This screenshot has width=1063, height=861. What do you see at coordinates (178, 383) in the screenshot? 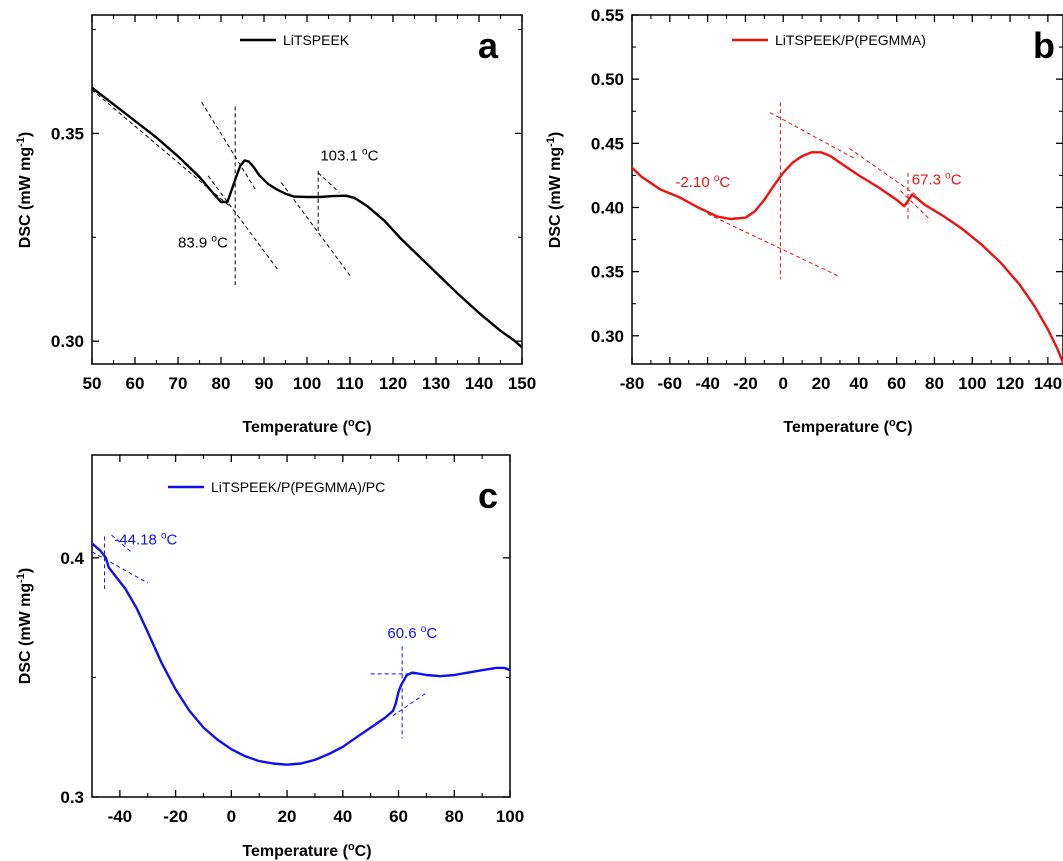
I see `x-tick-label: 70` at bounding box center [178, 383].